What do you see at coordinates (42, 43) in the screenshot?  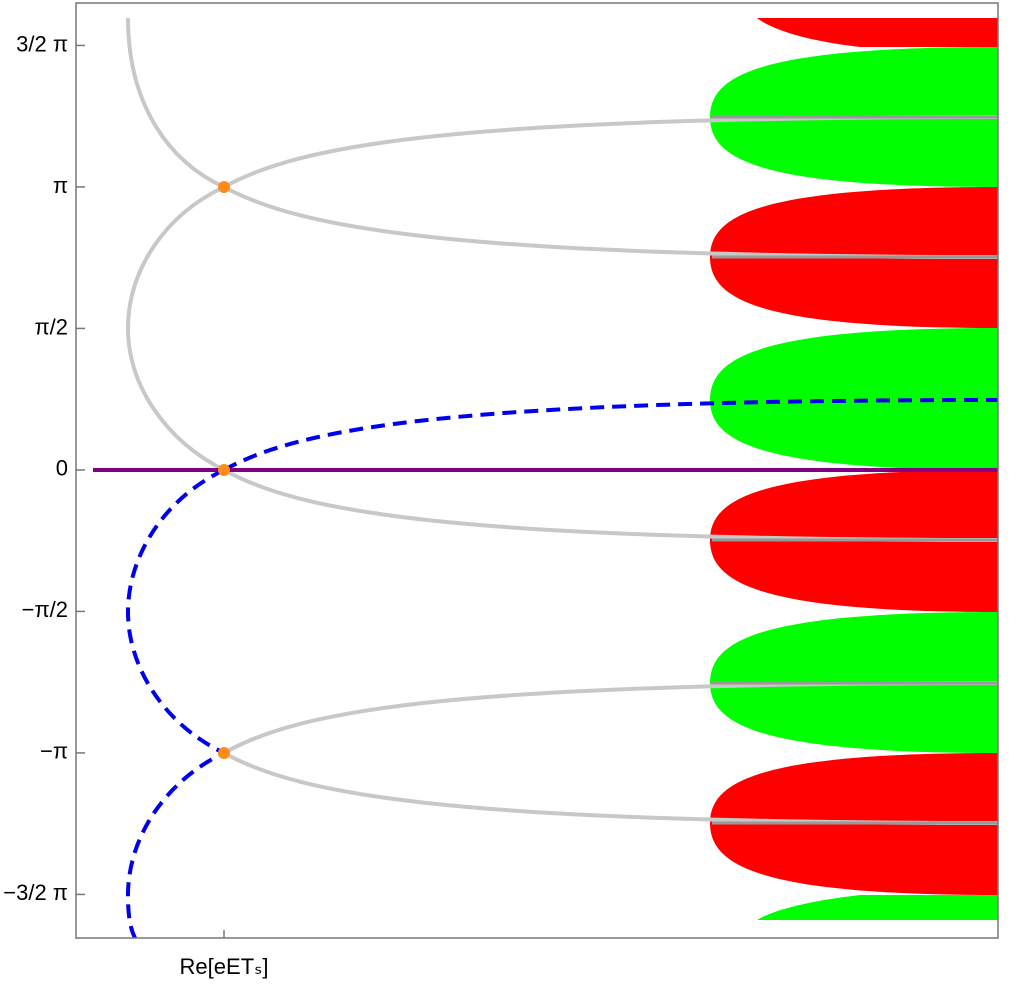 I see `y-tick-label: 3/2 π` at bounding box center [42, 43].